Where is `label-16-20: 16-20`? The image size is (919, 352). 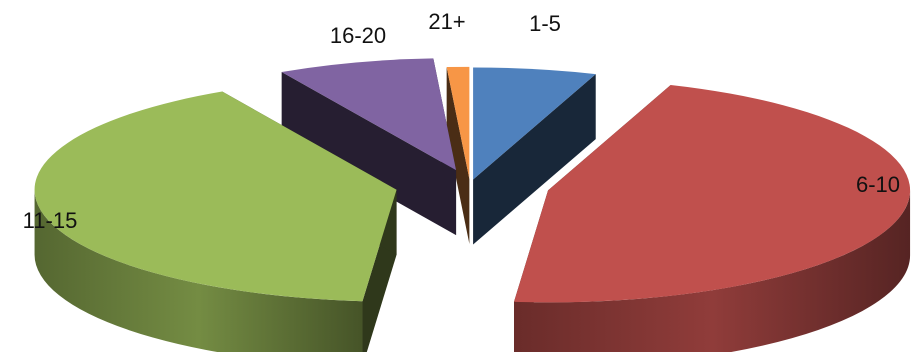
label-16-20: 16-20 is located at coordinates (358, 35).